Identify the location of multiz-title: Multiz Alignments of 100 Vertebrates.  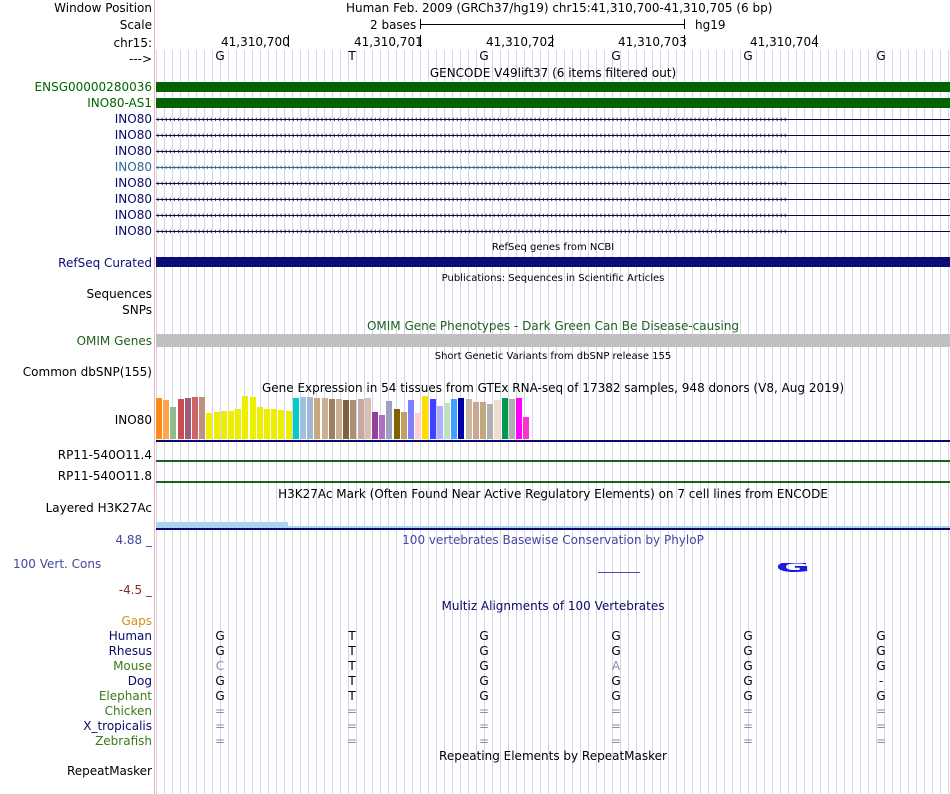
(553, 606).